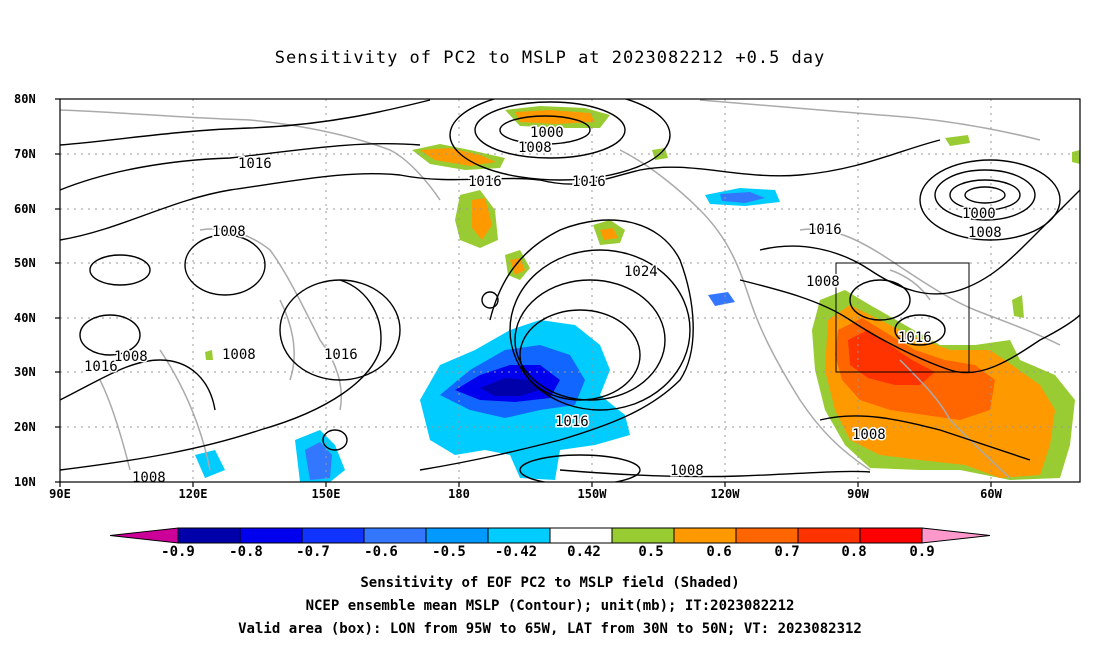 Image resolution: width=1100 pixels, height=650 pixels. Describe the element at coordinates (25, 263) in the screenshot. I see `lat-label: 50N` at that location.